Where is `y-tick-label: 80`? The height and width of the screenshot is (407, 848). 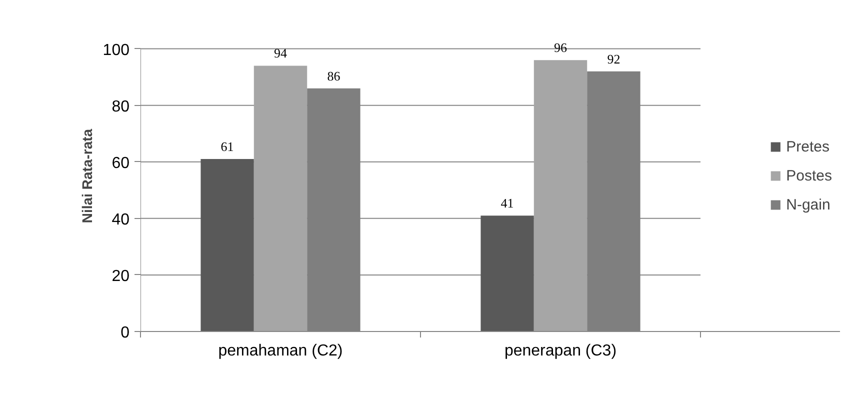
y-tick-label: 80 is located at coordinates (121, 107).